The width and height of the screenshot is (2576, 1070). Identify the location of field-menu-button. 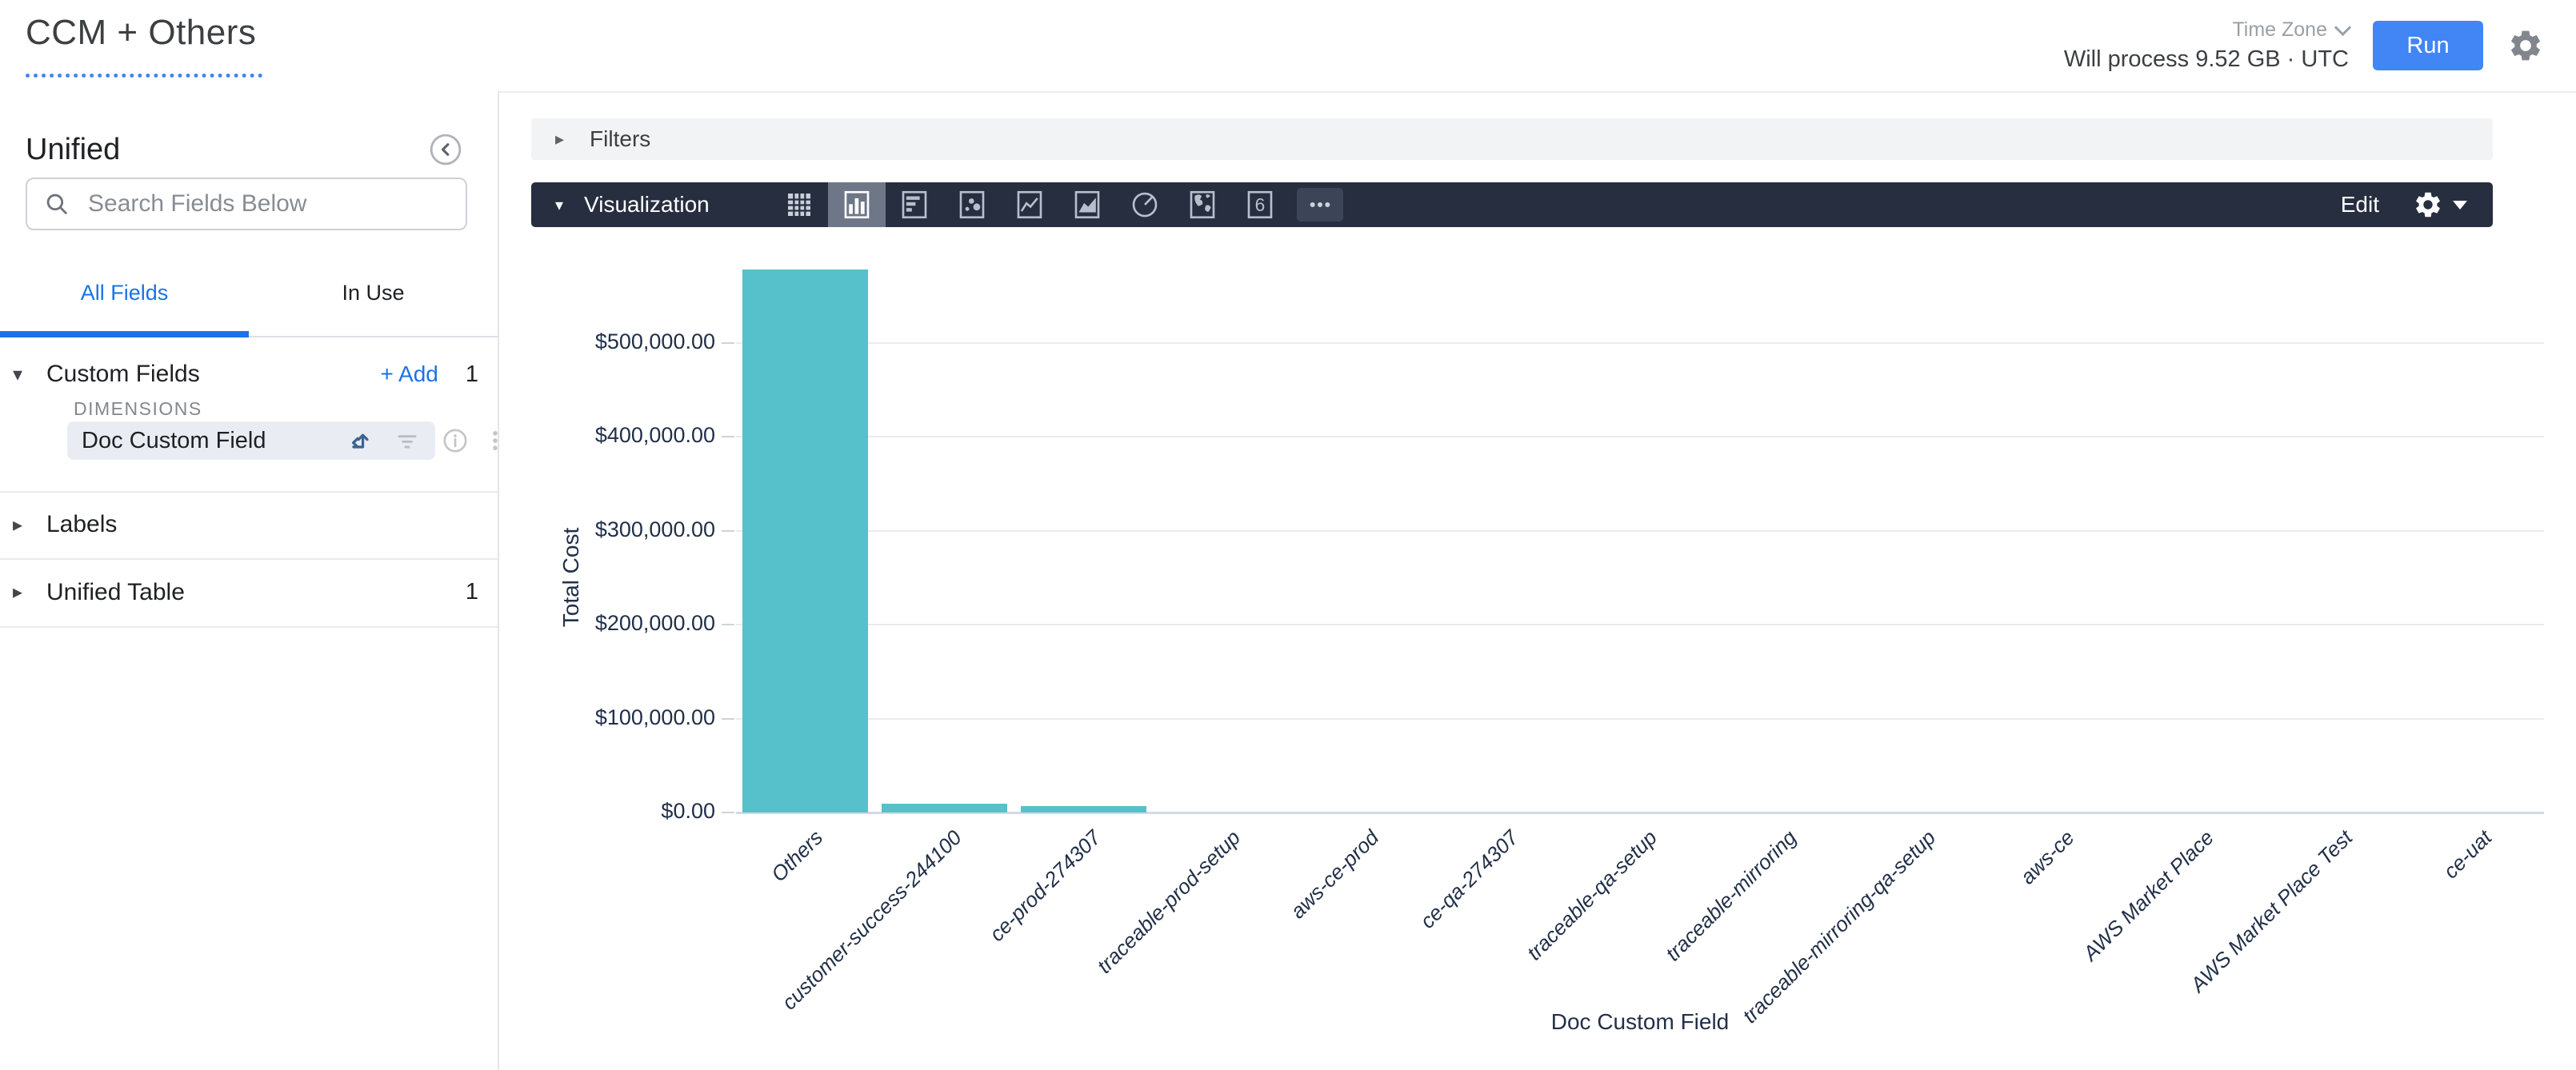
(495, 440).